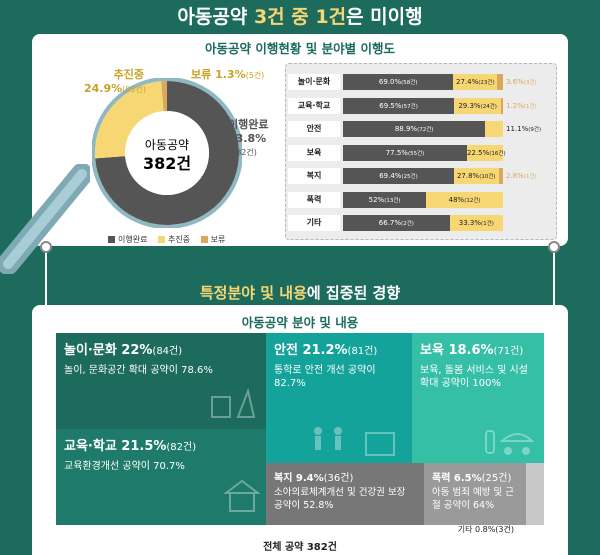 This screenshot has height=555, width=600. I want to click on bar-segment-done: 69.5%(57건), so click(399, 105).